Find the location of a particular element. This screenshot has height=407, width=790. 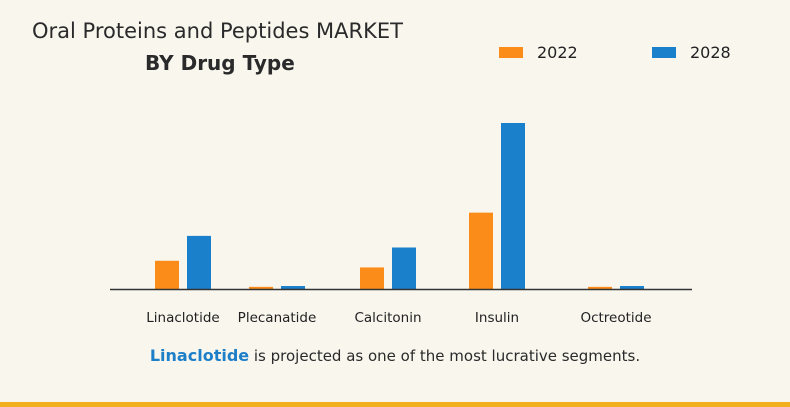

legend-item-2022: 2022 is located at coordinates (538, 52).